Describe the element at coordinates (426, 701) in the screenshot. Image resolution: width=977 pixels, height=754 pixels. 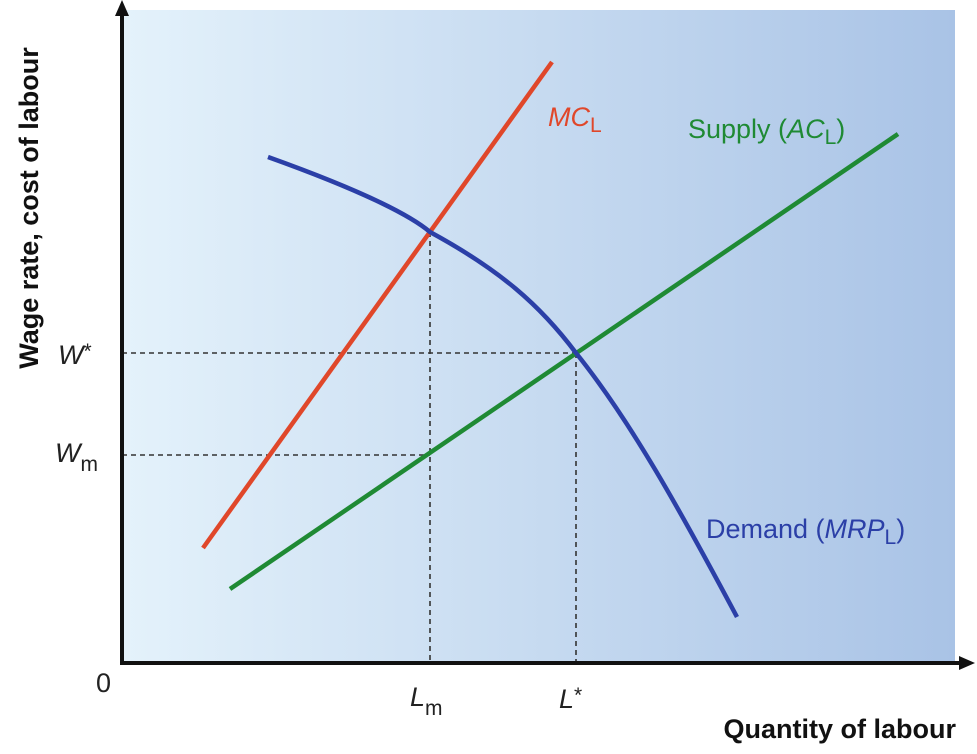
I see `l-m-label: Lm` at that location.